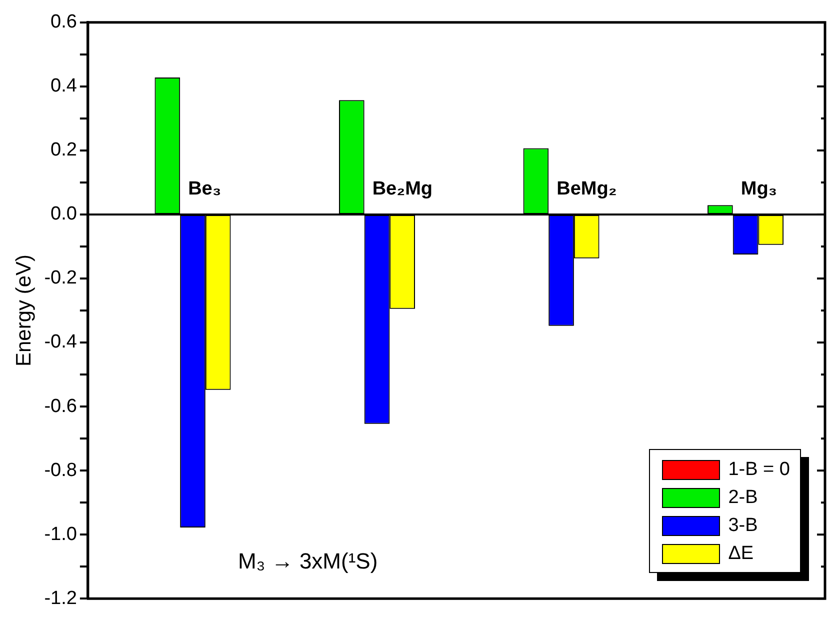  Describe the element at coordinates (205, 189) in the screenshot. I see `x-tick-label: Be₃` at that location.